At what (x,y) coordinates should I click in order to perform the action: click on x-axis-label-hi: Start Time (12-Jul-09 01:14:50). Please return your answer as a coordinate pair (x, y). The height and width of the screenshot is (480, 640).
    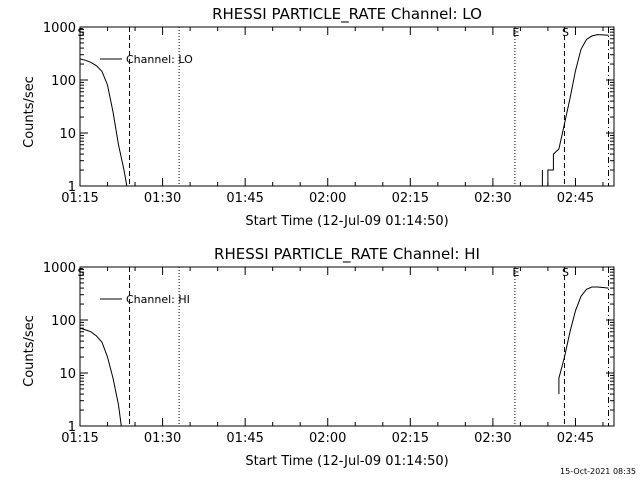
    Looking at the image, I should click on (346, 461).